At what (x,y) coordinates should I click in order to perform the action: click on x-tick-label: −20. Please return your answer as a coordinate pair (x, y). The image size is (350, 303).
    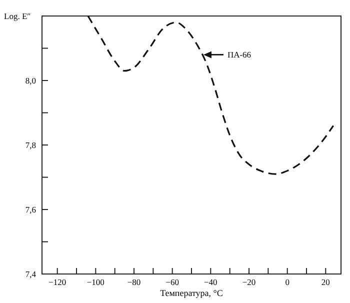
    Looking at the image, I should click on (249, 282).